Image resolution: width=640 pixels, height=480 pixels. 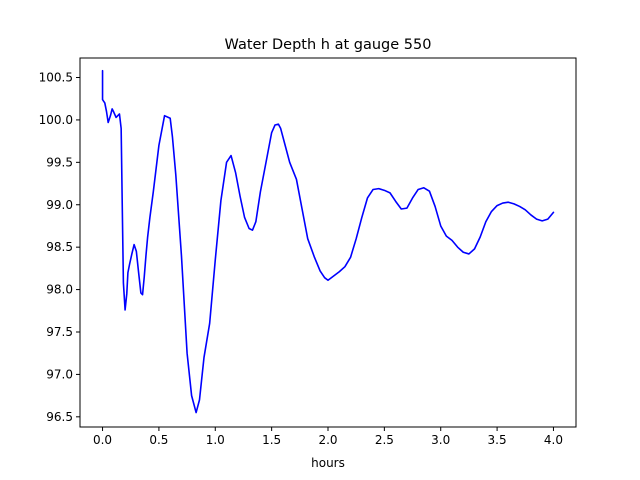 I want to click on x-tick-label: 3.5, so click(x=497, y=440).